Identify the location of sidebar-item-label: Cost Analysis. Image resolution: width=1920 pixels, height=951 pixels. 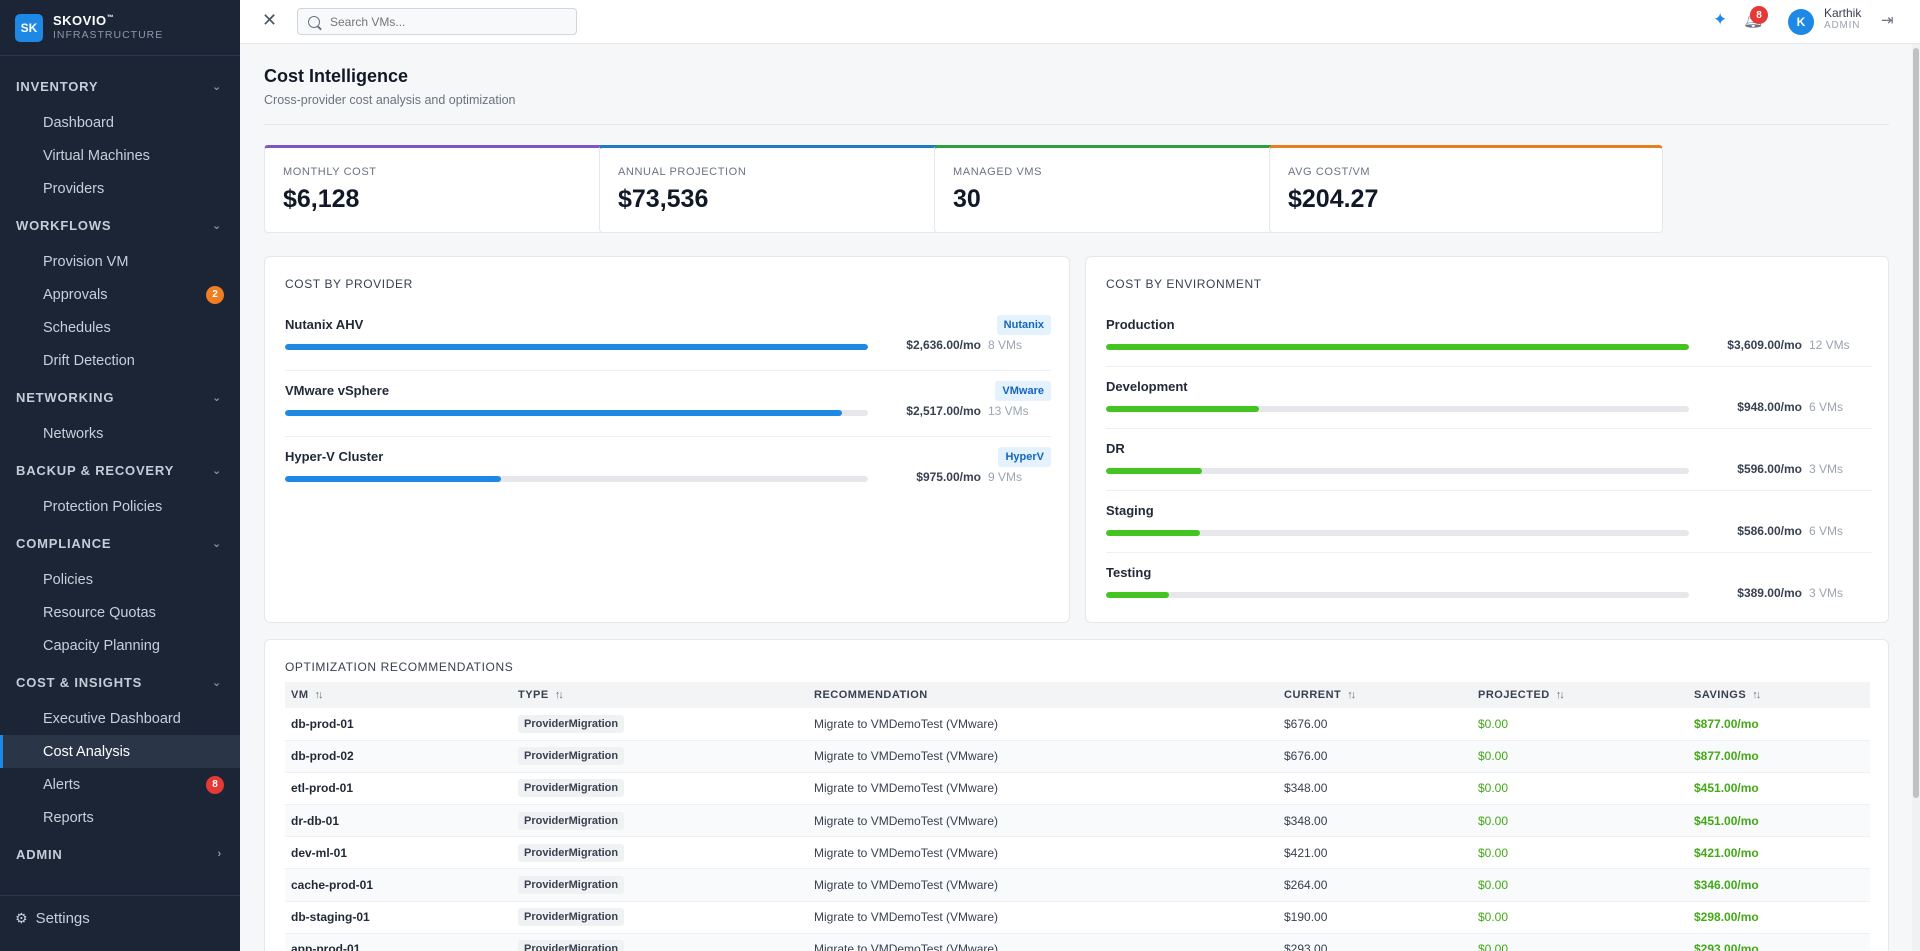
(87, 751).